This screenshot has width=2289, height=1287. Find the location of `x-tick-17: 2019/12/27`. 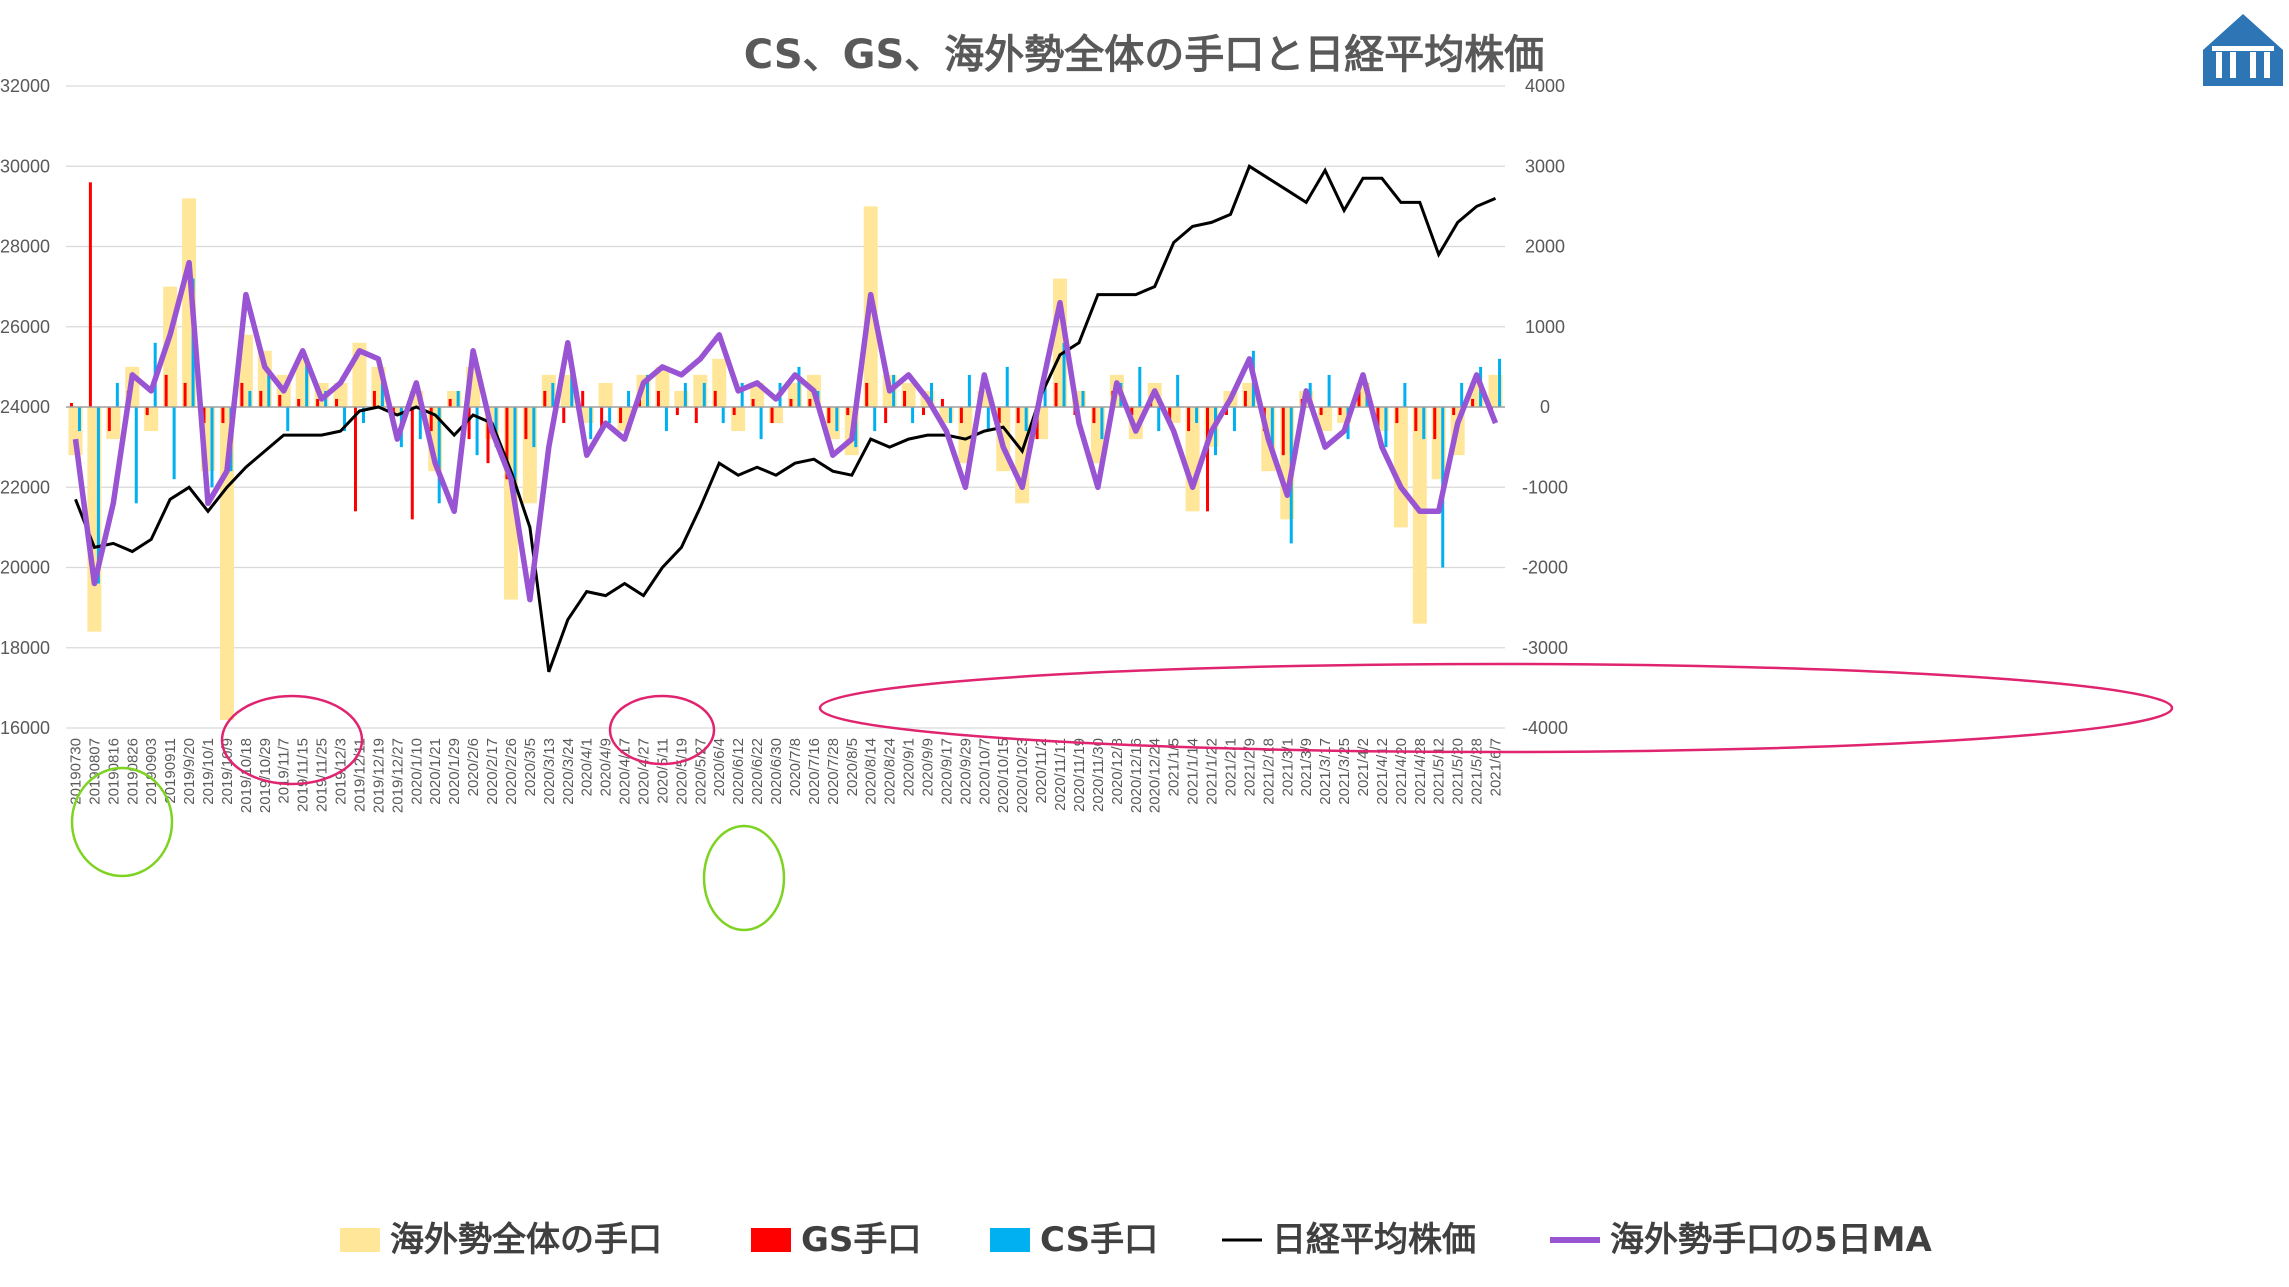

x-tick-17: 2019/12/27 is located at coordinates (397, 775).